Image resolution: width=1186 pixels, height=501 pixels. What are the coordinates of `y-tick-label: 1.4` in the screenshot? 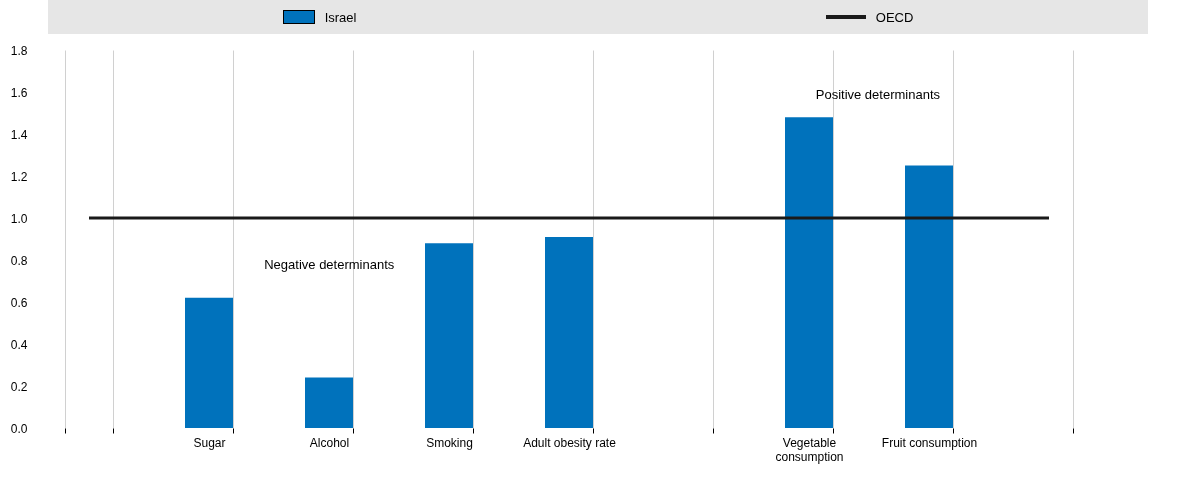 It's located at (19, 134).